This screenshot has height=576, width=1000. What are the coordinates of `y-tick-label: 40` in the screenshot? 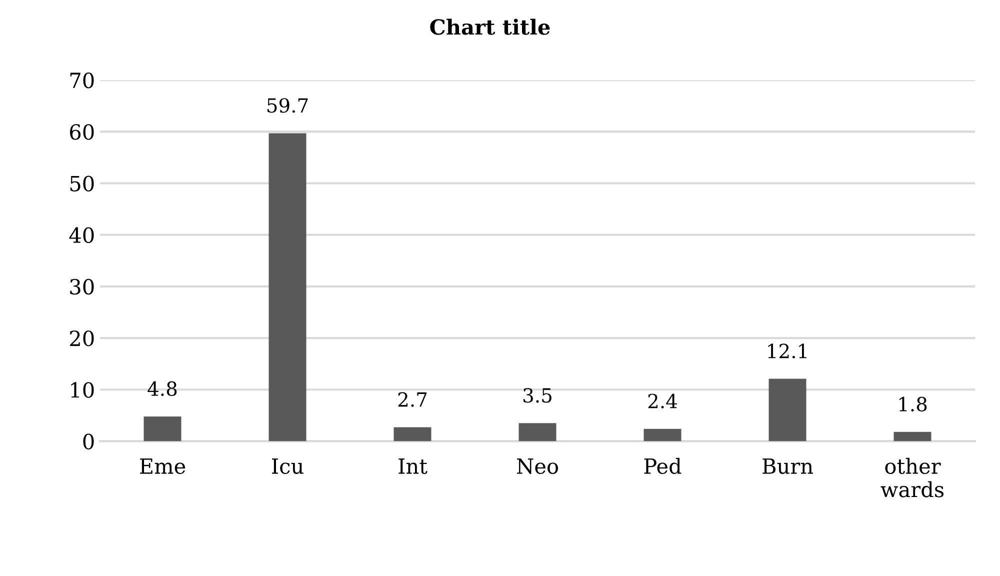 It's located at (81, 235).